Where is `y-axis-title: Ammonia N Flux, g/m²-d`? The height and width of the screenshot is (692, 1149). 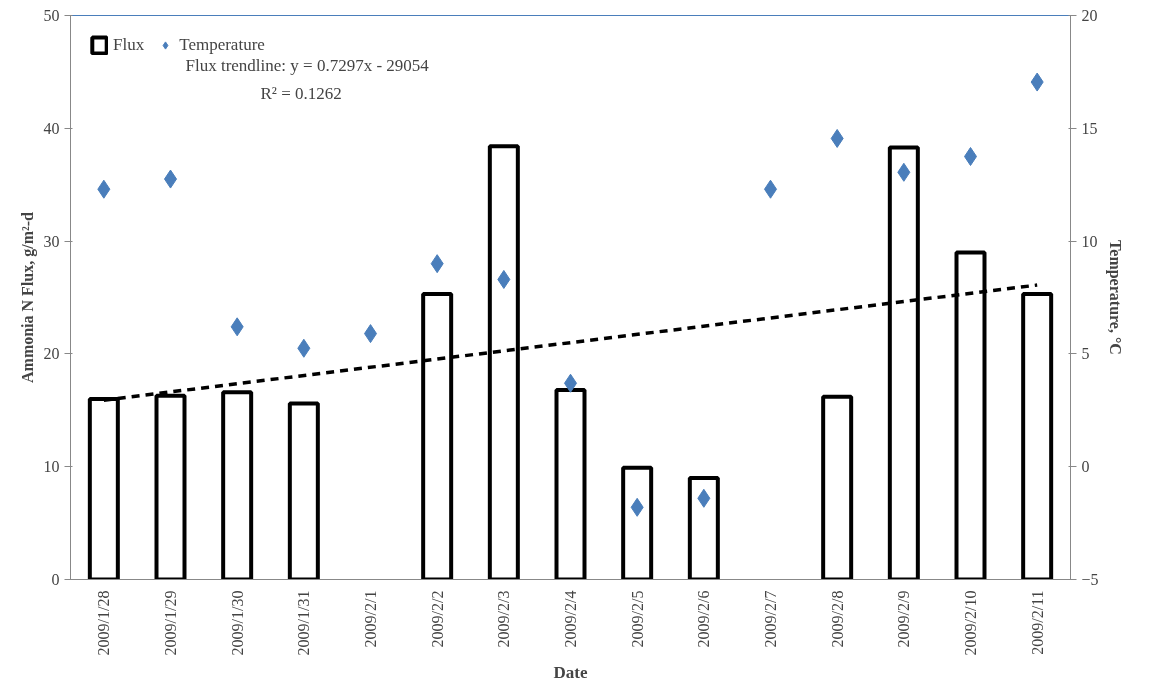 y-axis-title: Ammonia N Flux, g/m²-d is located at coordinates (27, 297).